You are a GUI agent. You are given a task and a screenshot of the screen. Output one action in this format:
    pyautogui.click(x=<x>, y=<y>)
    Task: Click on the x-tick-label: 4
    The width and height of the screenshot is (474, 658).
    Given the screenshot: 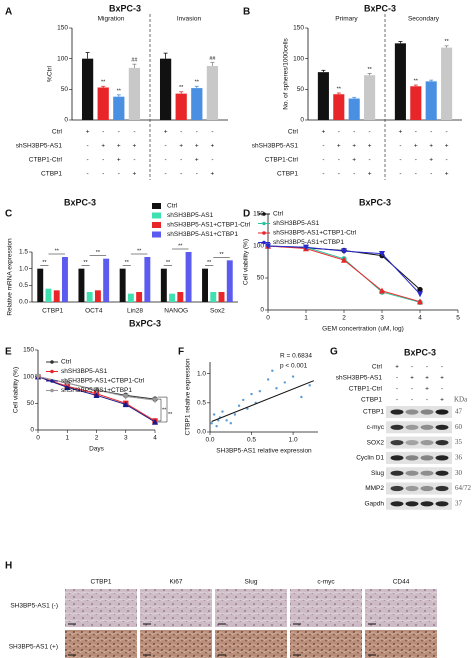 What is the action you would take?
    pyautogui.click(x=155, y=438)
    